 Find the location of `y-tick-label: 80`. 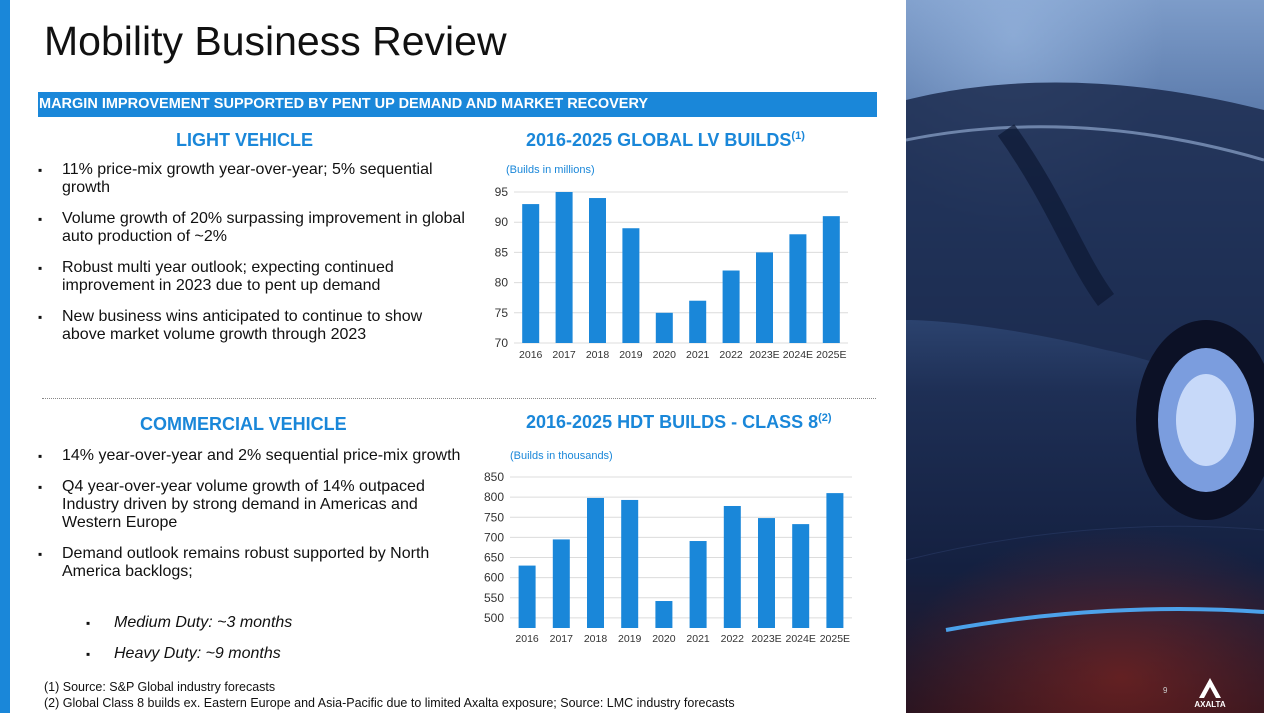

y-tick-label: 80 is located at coordinates (502, 283).